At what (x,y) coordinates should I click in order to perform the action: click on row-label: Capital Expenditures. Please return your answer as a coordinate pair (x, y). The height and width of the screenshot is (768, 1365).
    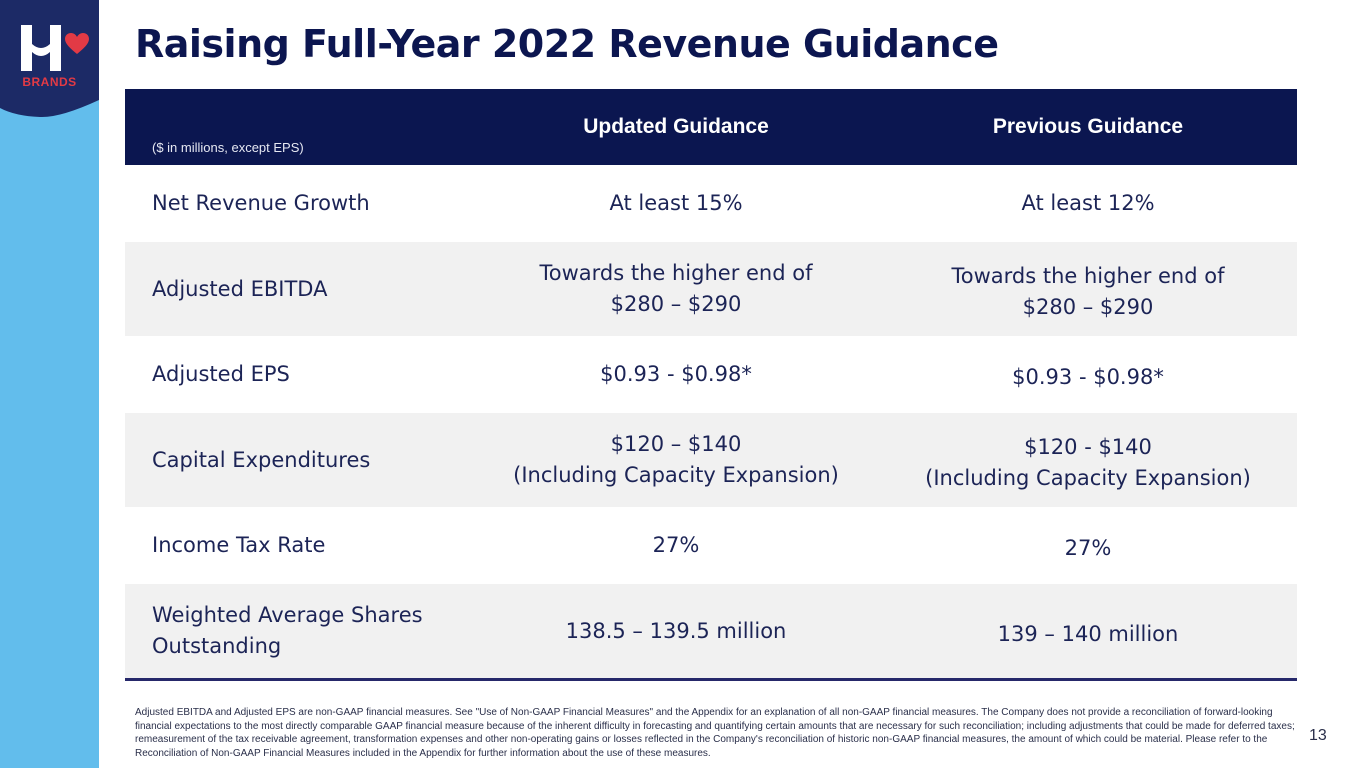
    Looking at the image, I should click on (297, 460).